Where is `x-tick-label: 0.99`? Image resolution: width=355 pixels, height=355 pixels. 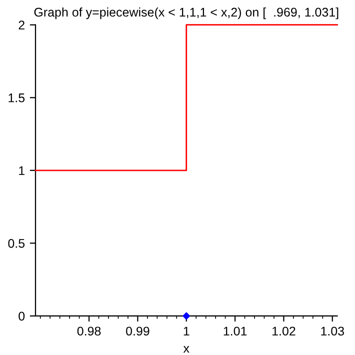 x-tick-label: 0.99 is located at coordinates (138, 331).